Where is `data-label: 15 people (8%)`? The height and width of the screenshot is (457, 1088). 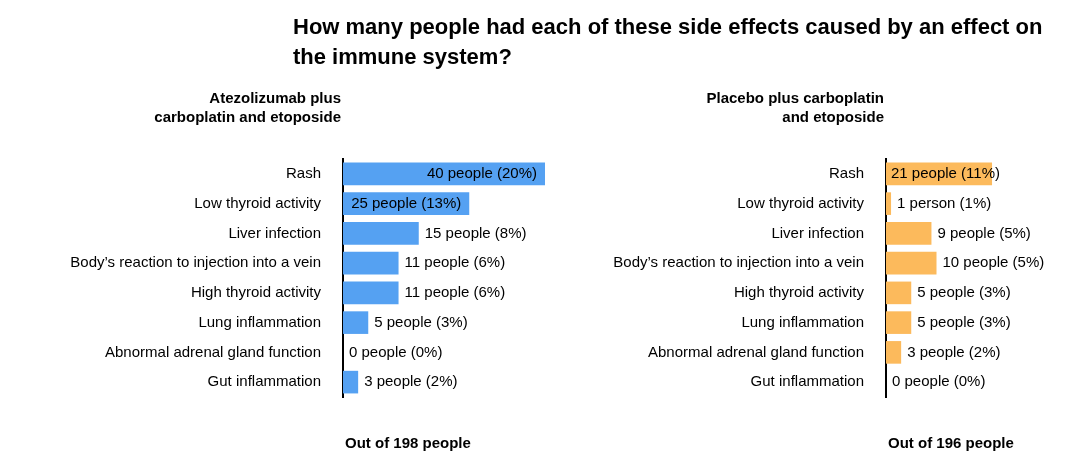
data-label: 15 people (8%) is located at coordinates (475, 232).